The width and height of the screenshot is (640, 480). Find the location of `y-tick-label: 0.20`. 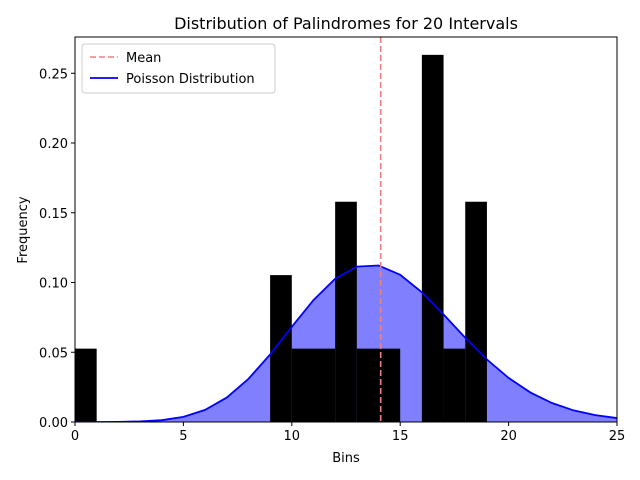

y-tick-label: 0.20 is located at coordinates (53, 144).